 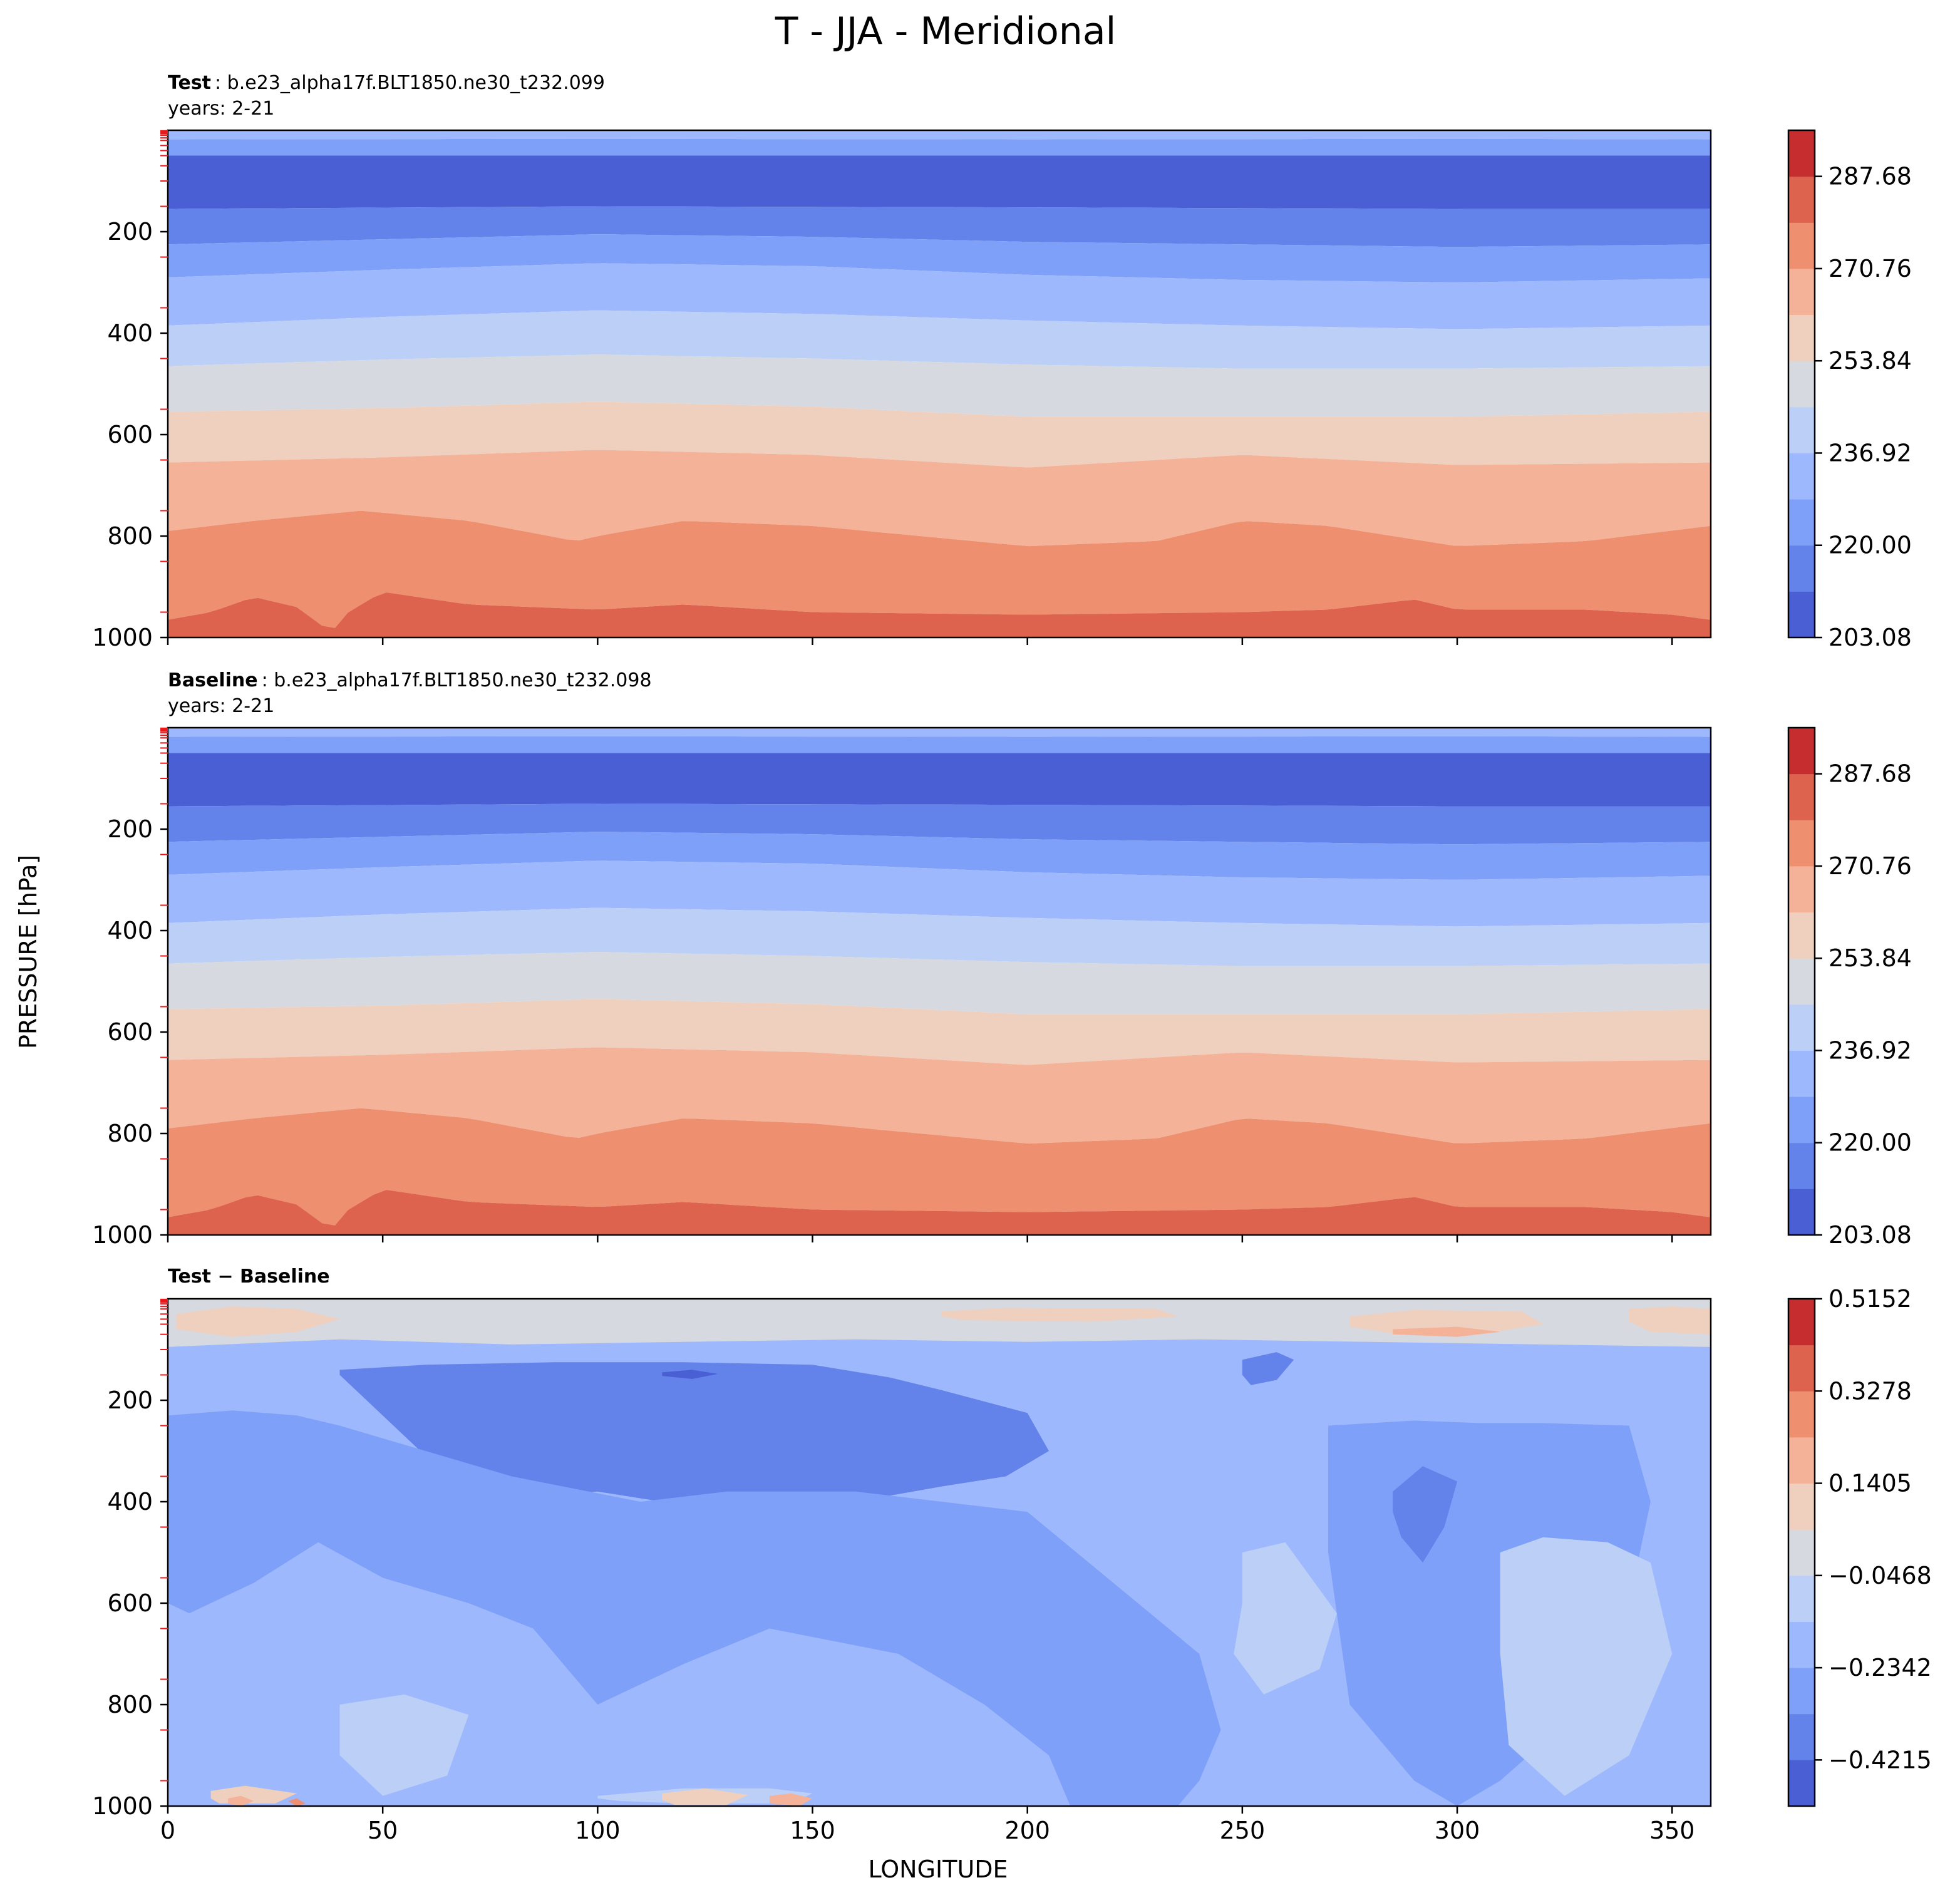 I want to click on figure-title: T - JJA - Meridional, so click(x=946, y=31).